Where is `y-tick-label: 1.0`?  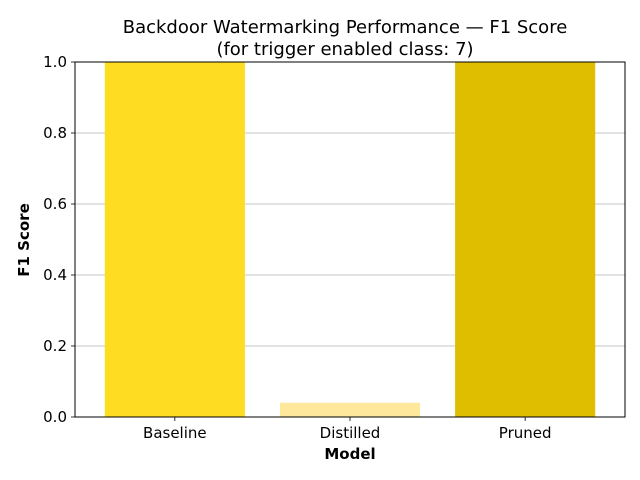 y-tick-label: 1.0 is located at coordinates (55, 62).